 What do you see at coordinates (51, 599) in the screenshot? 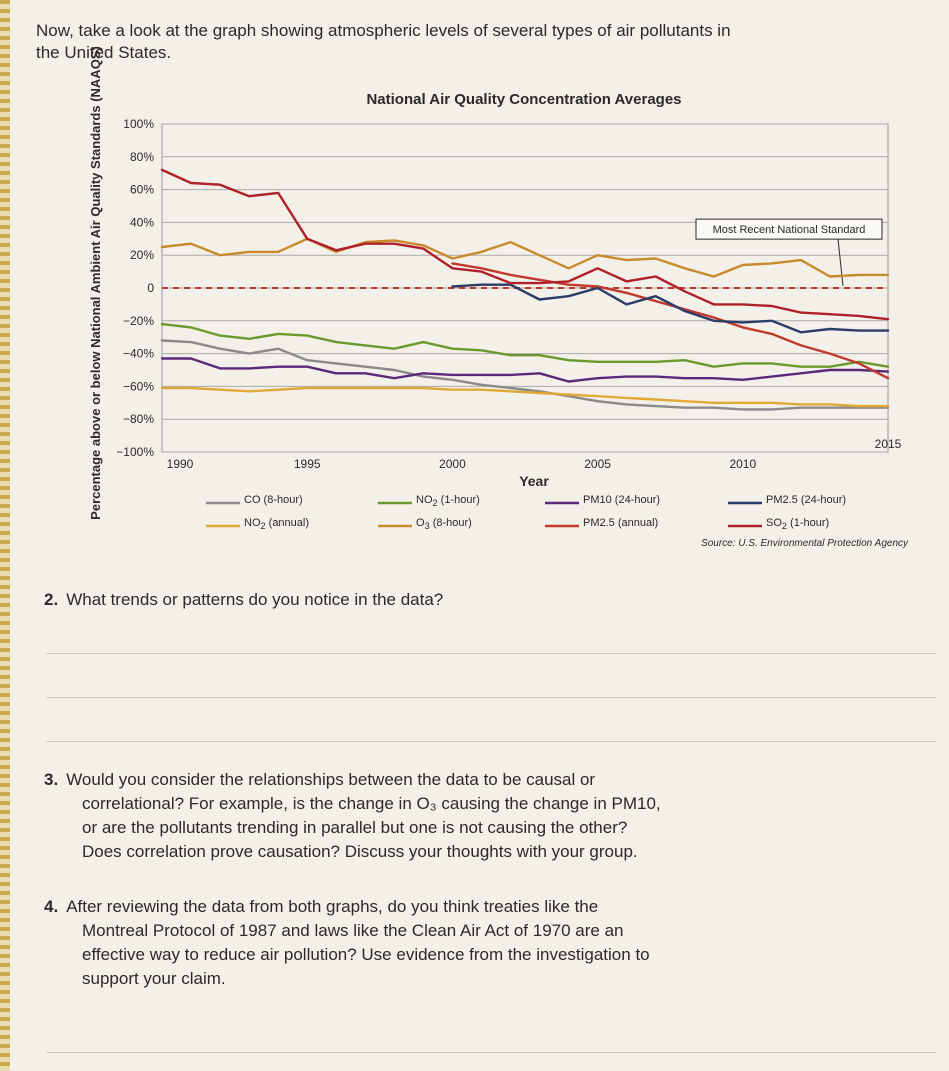
I see `question-2-number: 2.` at bounding box center [51, 599].